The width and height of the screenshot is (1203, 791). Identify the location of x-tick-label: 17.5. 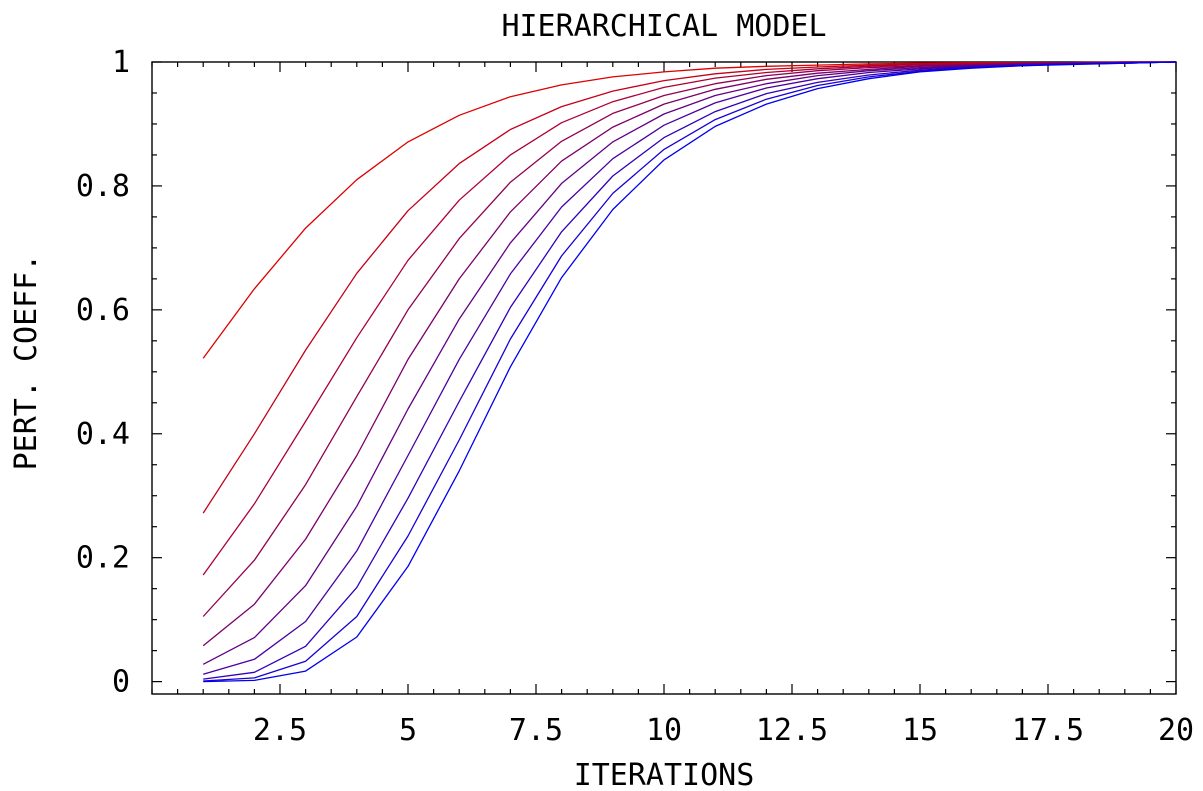
(1048, 730).